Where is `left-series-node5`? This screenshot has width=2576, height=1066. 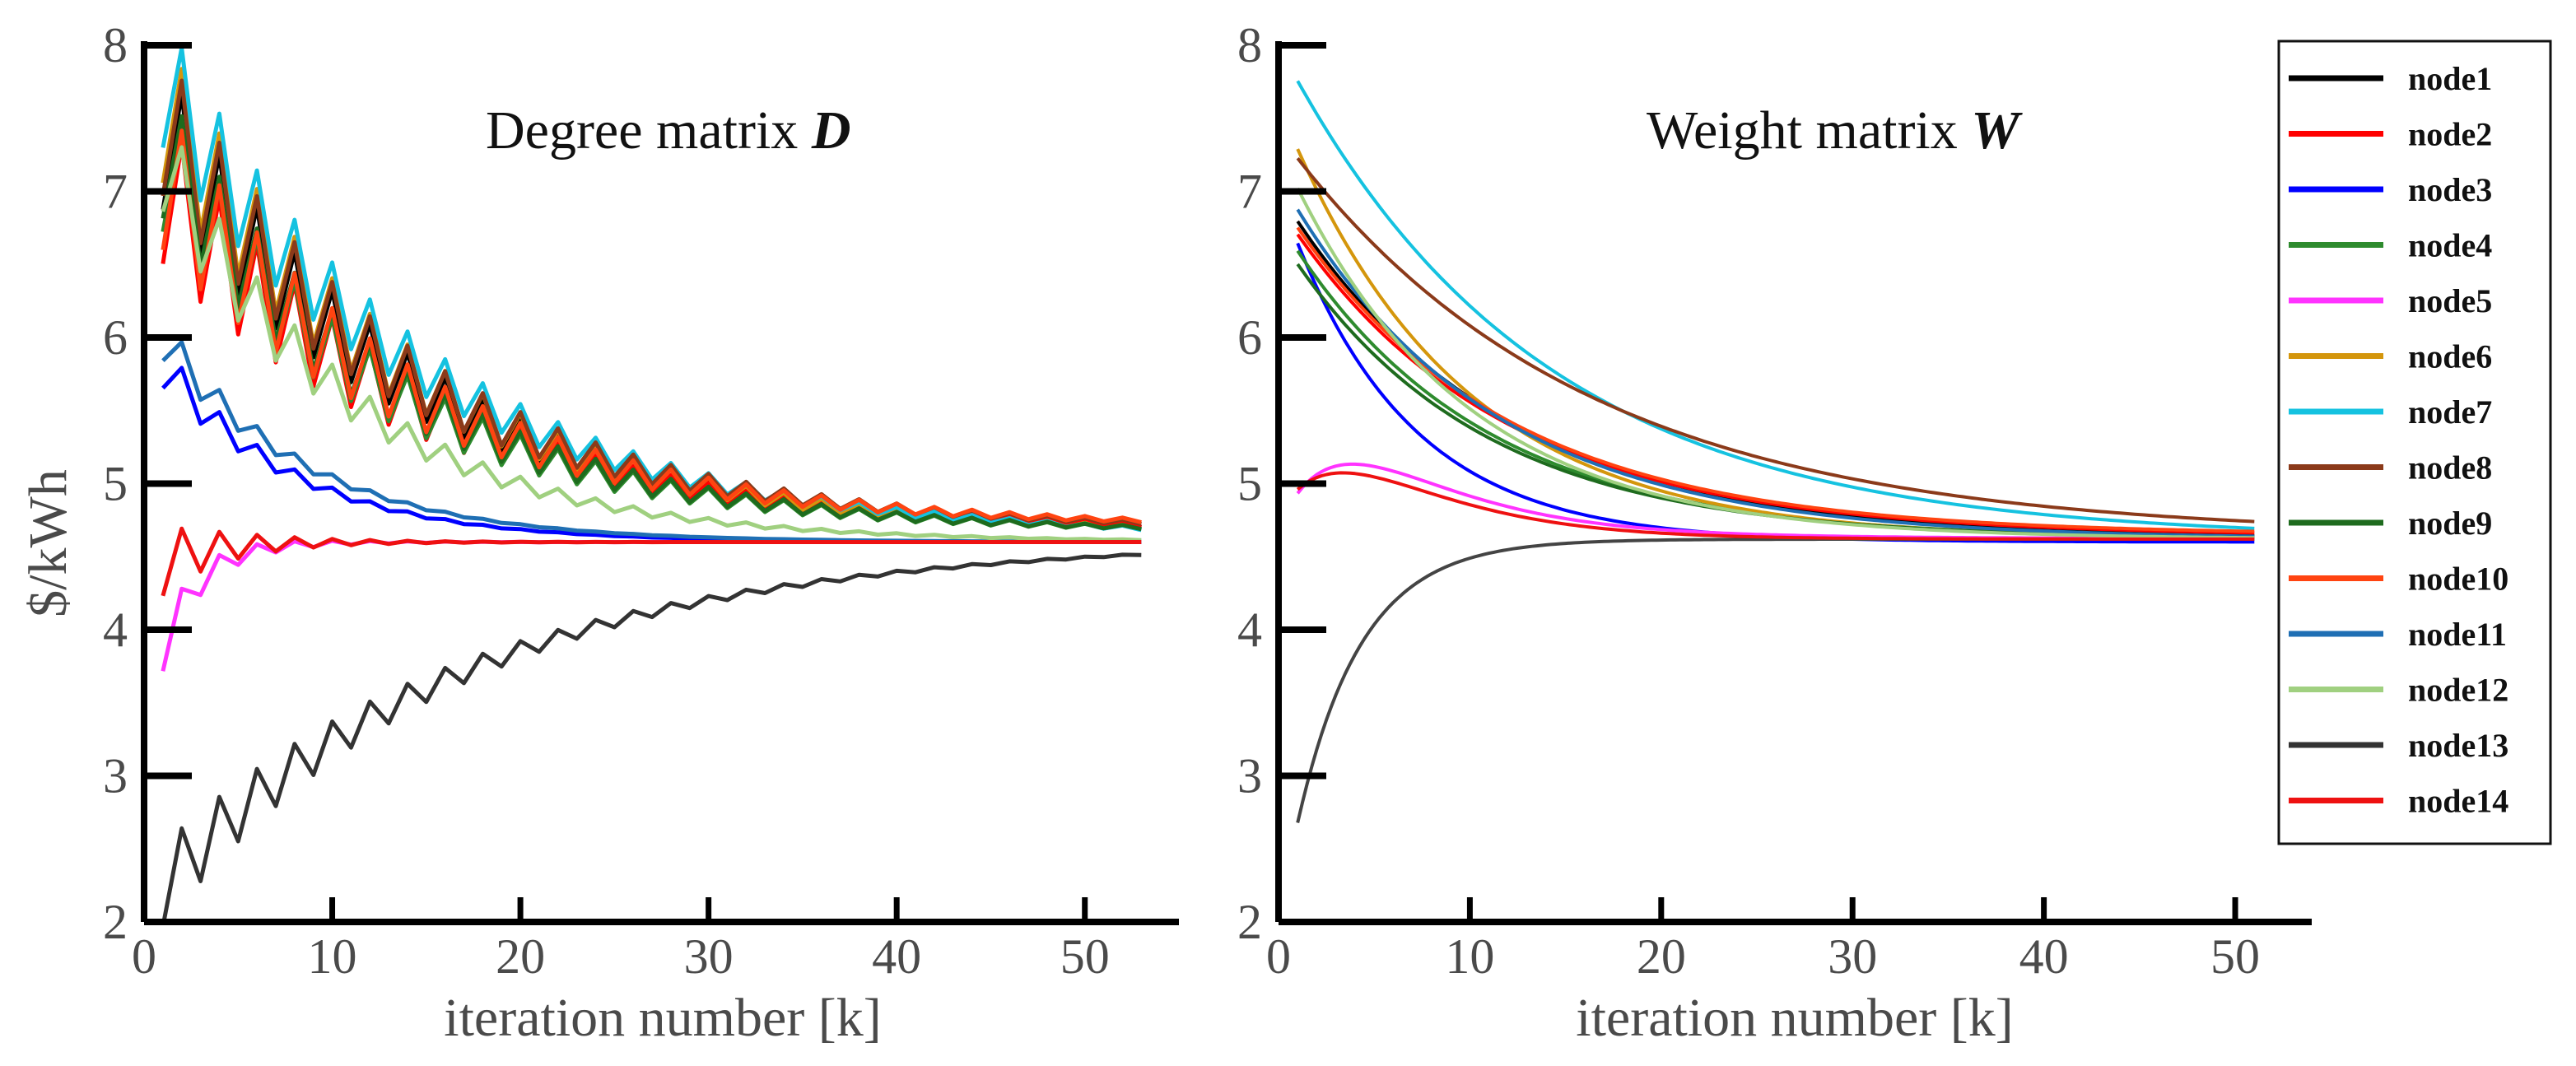 left-series-node5 is located at coordinates (651, 605).